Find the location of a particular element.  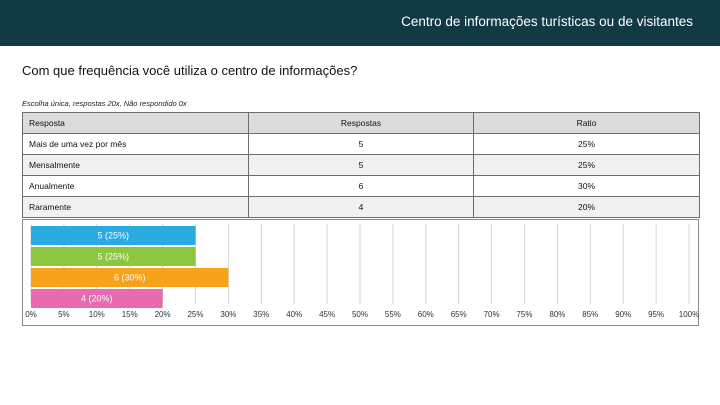

answer-cell: Mensalmente is located at coordinates (135, 165).